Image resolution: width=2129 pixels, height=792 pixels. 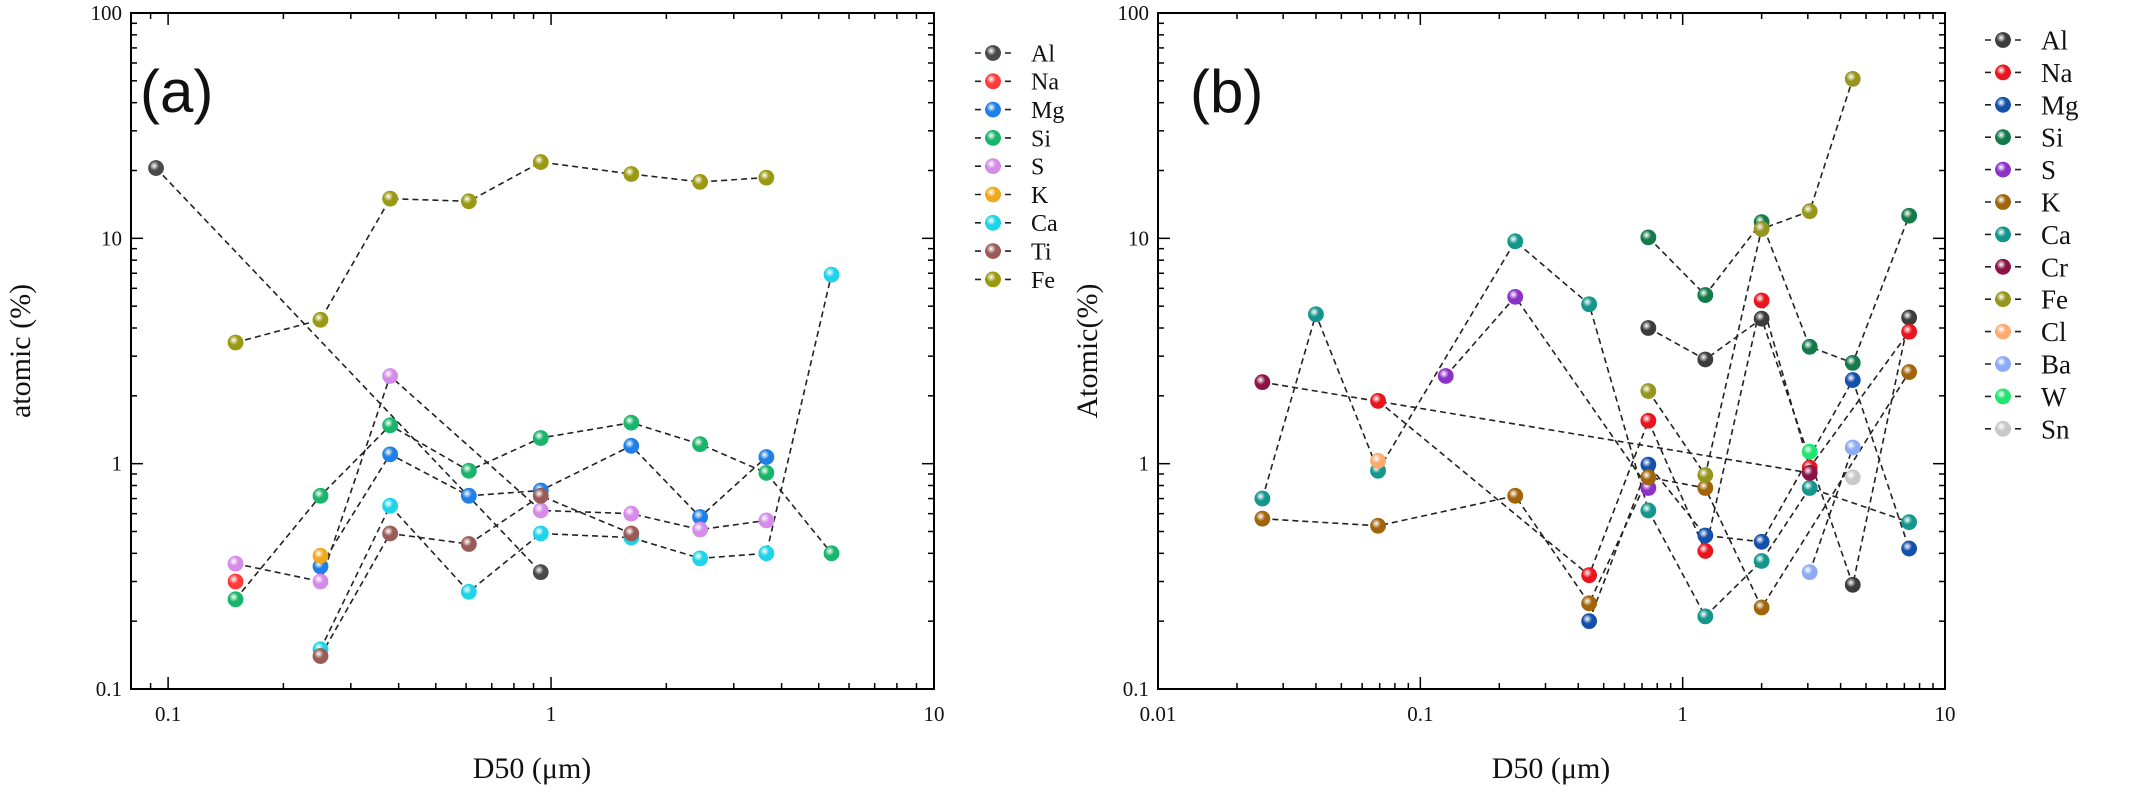 I want to click on legend-label: Ca, so click(x=1044, y=224).